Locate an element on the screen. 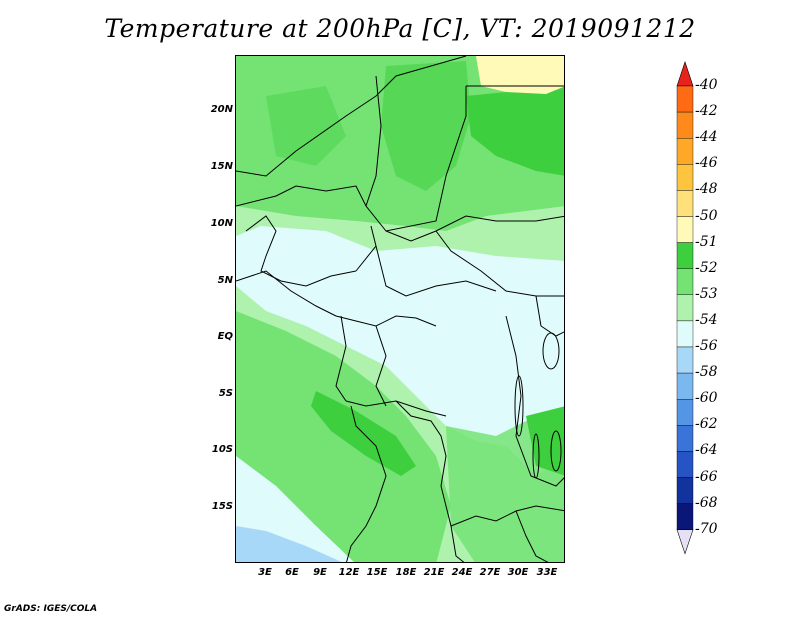 This screenshot has width=800, height=618. colorbar-label: -62 is located at coordinates (706, 424).